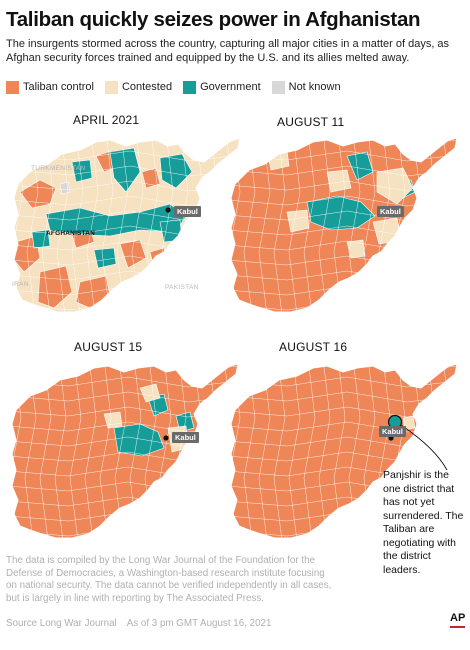  I want to click on legend-label-contested: Contested, so click(147, 87).